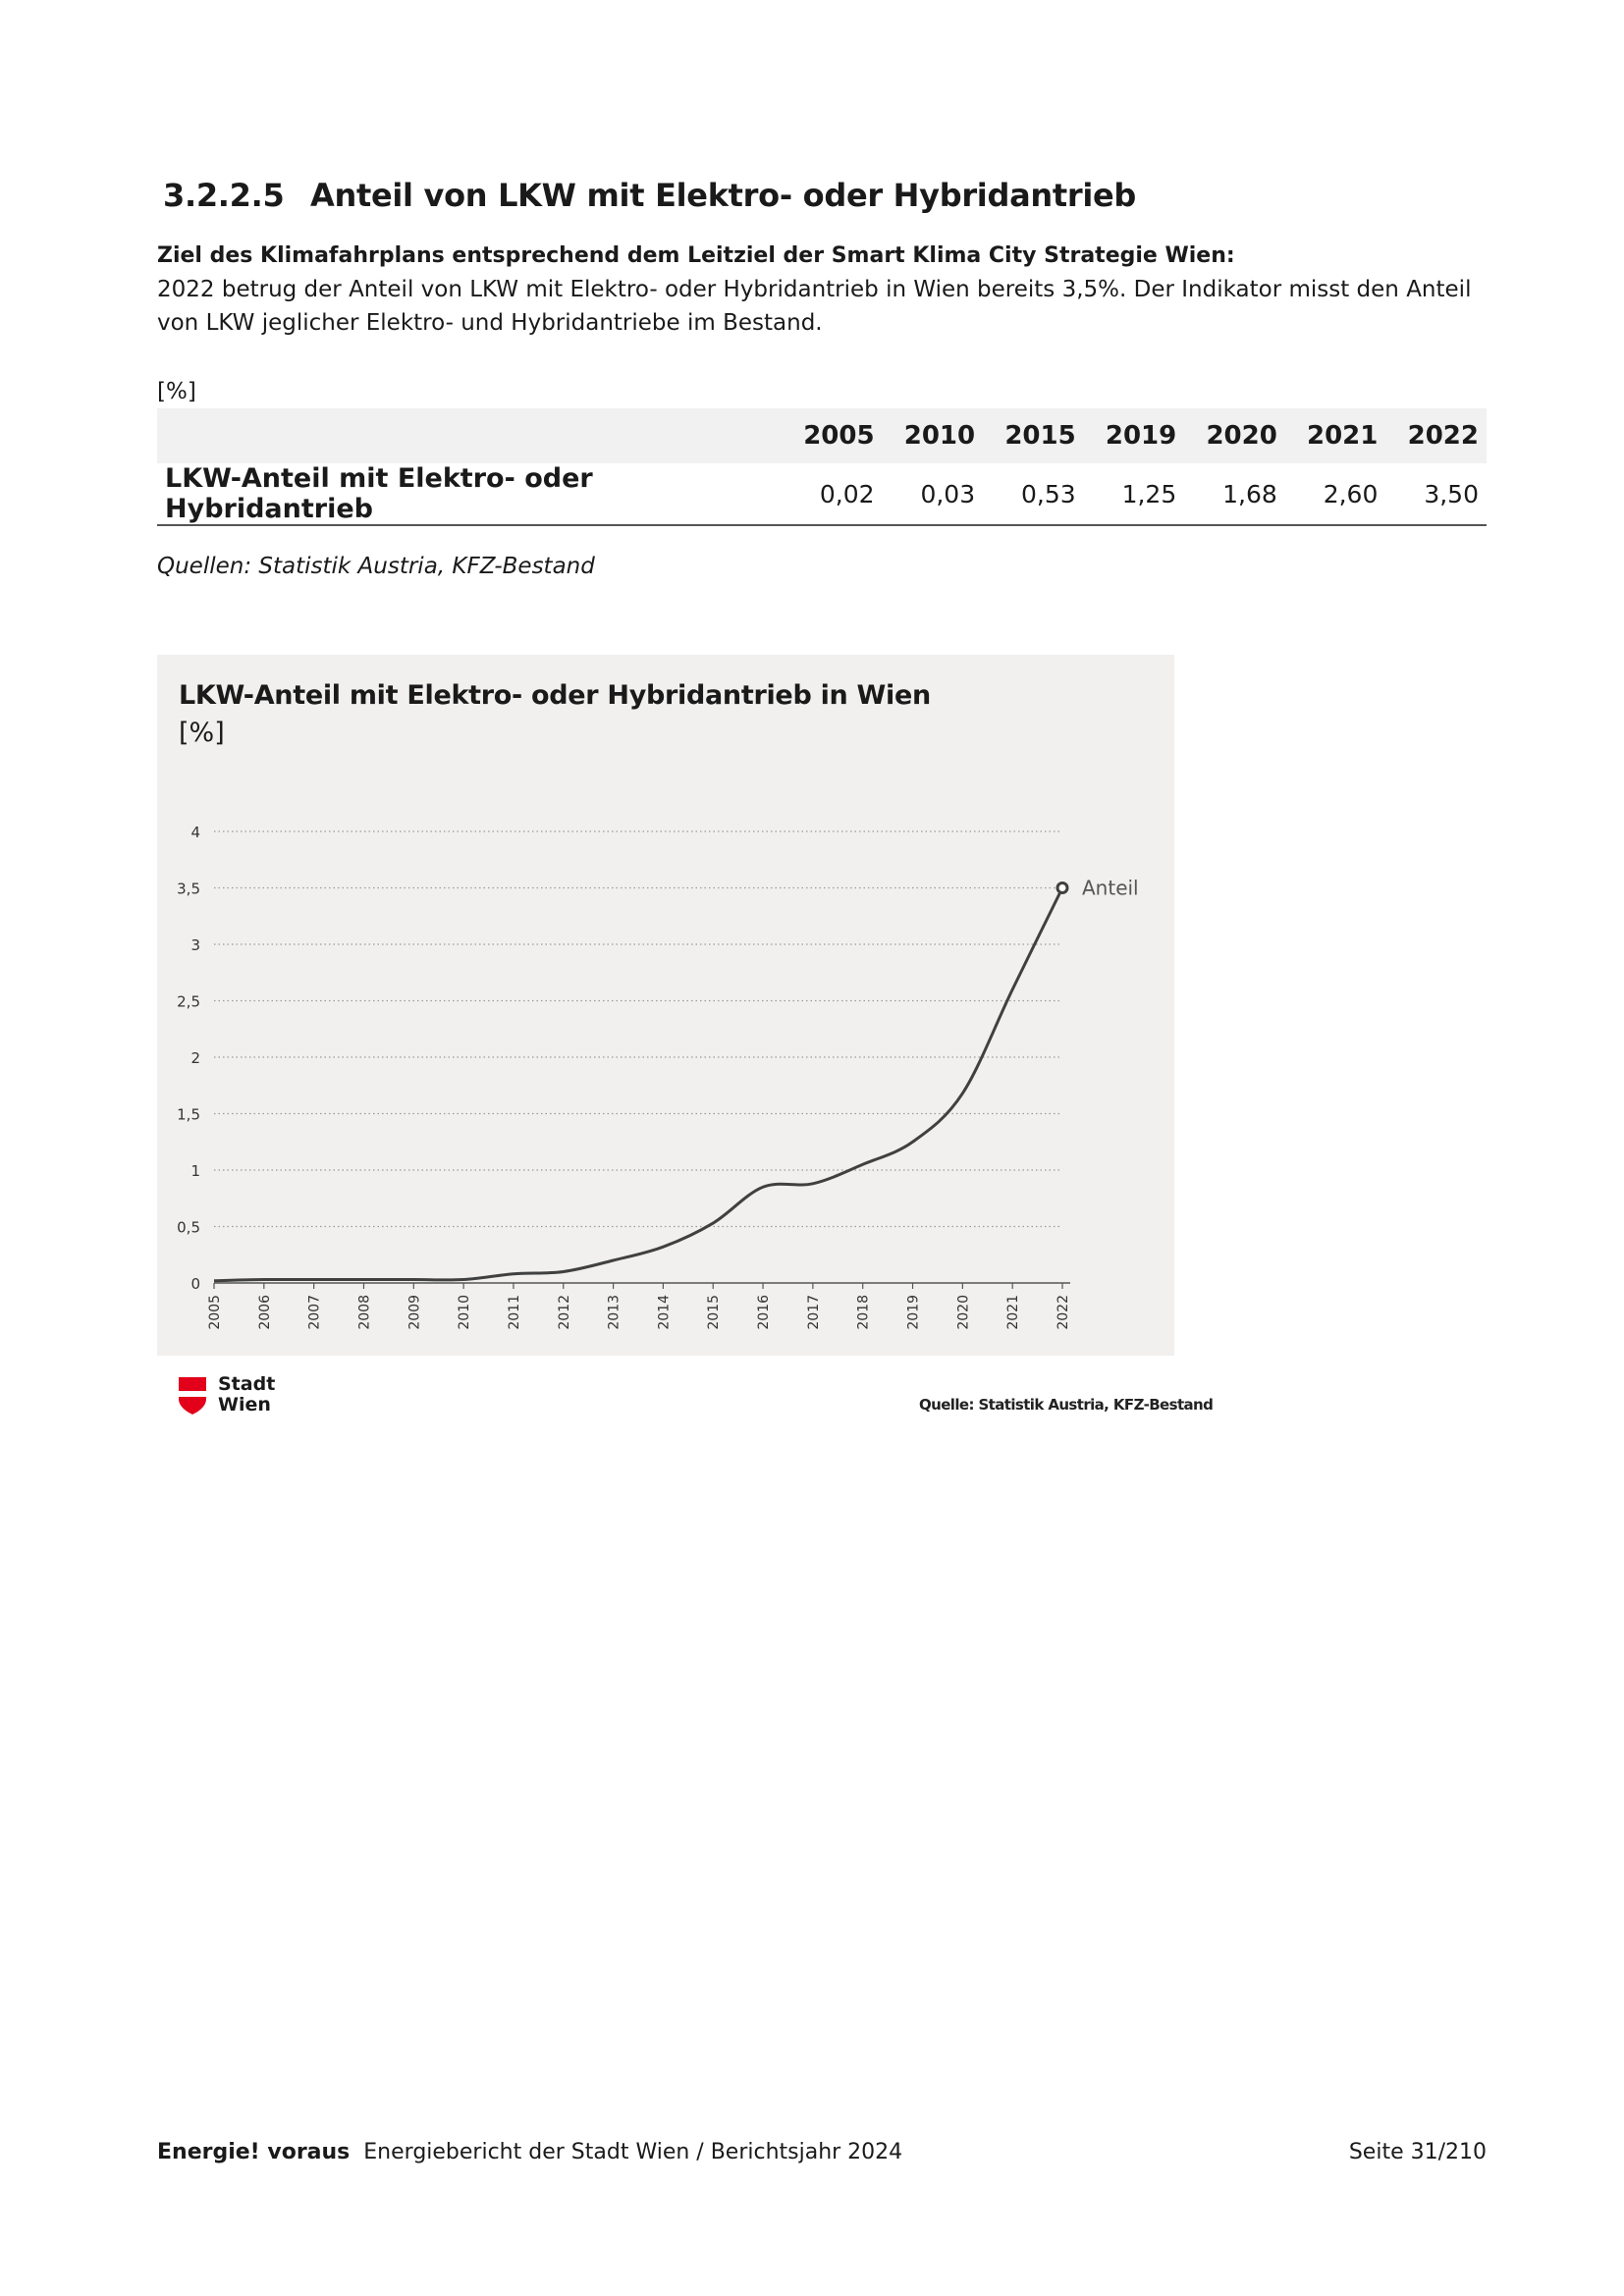 This screenshot has width=1624, height=2296. What do you see at coordinates (1436, 435) in the screenshot?
I see `table-header-year: 2022` at bounding box center [1436, 435].